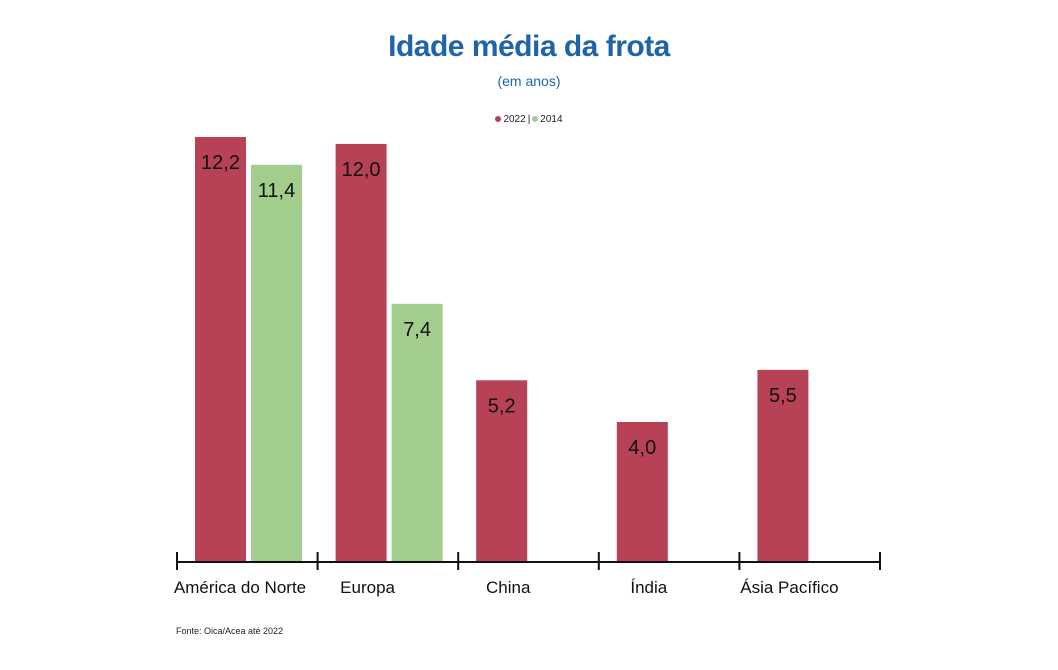 Image resolution: width=1058 pixels, height=670 pixels. I want to click on data-label-2014-1: 7,4, so click(417, 330).